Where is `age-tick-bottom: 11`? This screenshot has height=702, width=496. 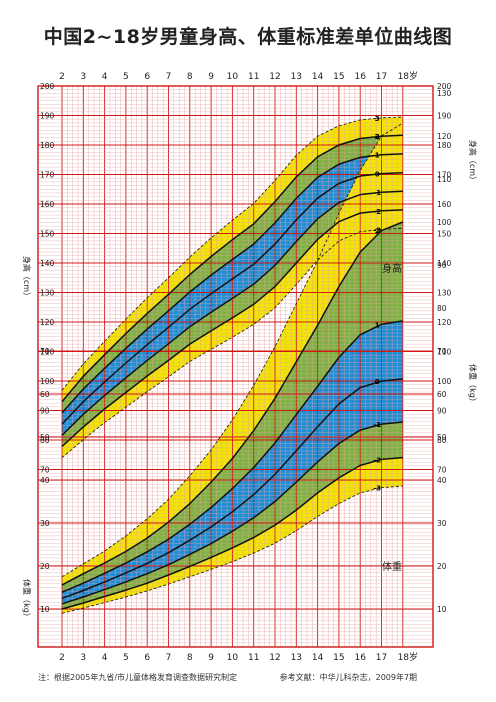
age-tick-bottom: 11 is located at coordinates (253, 658).